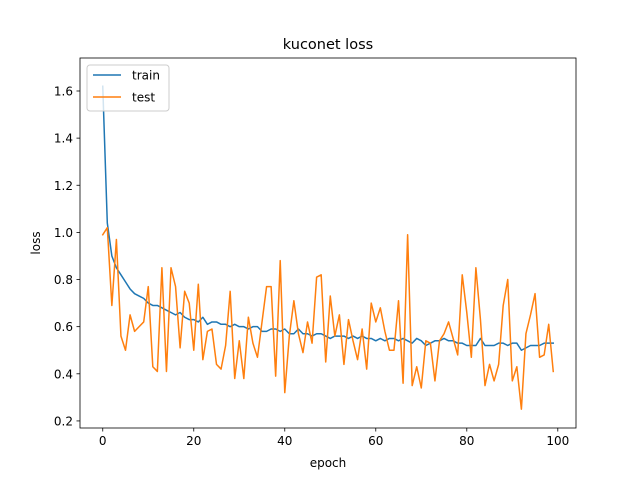 Image resolution: width=640 pixels, height=480 pixels. Describe the element at coordinates (63, 91) in the screenshot. I see `y-tick-label: 1.6` at that location.